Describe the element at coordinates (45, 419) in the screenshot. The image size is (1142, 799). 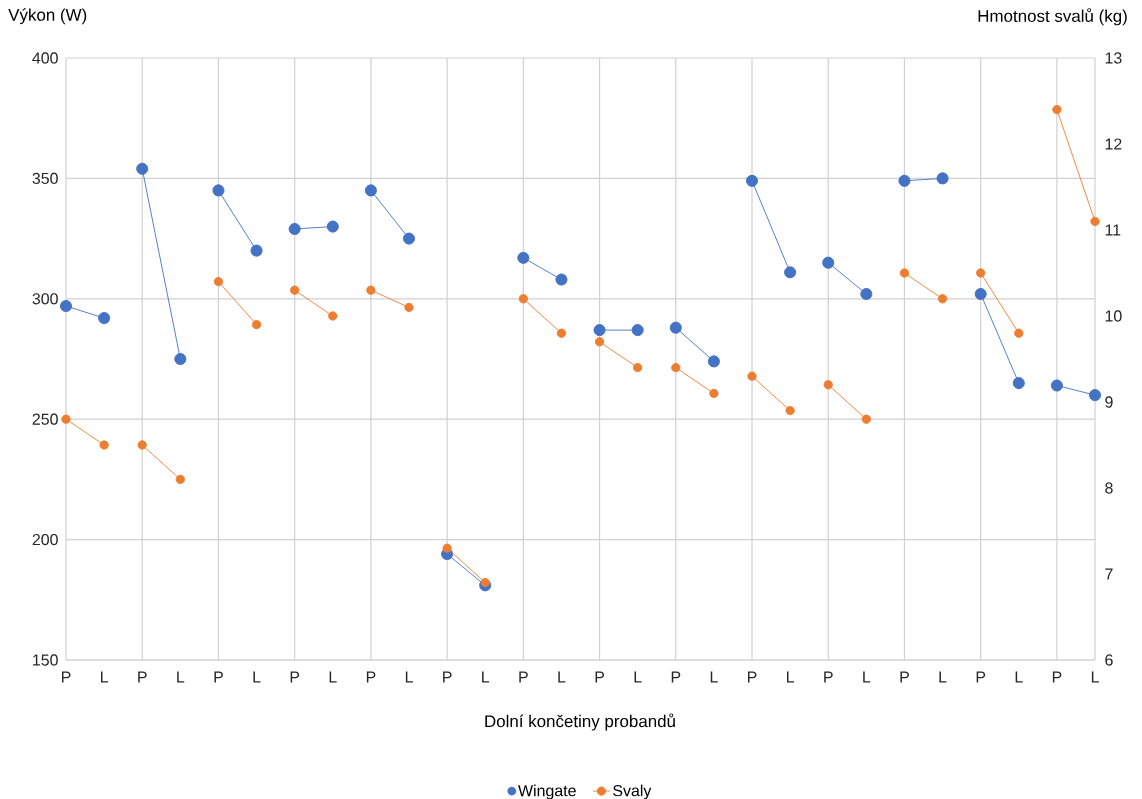
I see `y-tick-label: 250` at that location.